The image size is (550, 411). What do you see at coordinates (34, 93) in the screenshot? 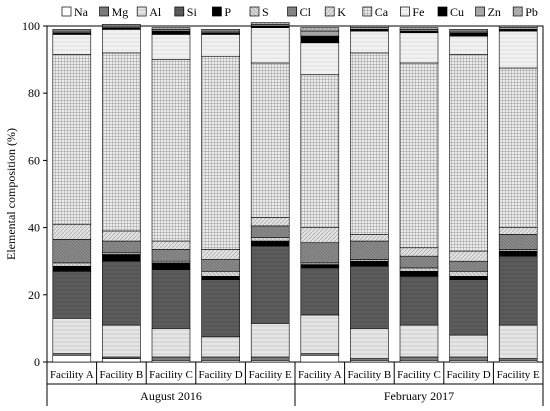
I see `y-tick-label: 80` at bounding box center [34, 93].